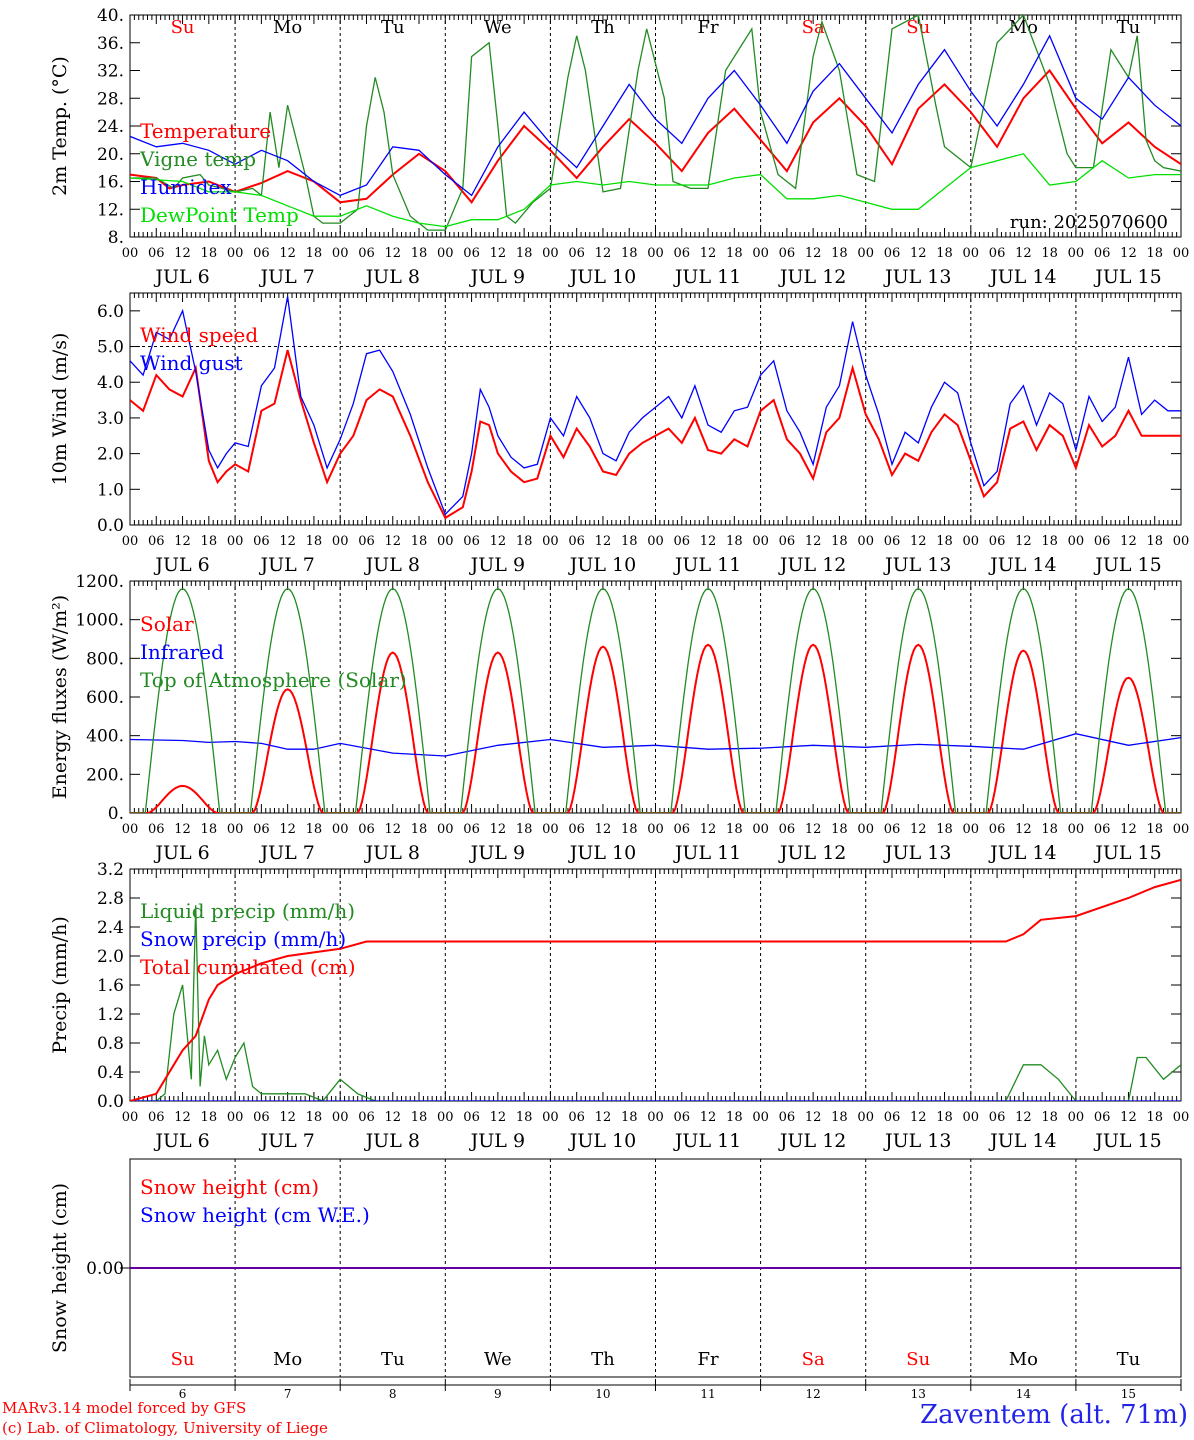  What do you see at coordinates (707, 853) in the screenshot?
I see `date-label: JUL 11` at bounding box center [707, 853].